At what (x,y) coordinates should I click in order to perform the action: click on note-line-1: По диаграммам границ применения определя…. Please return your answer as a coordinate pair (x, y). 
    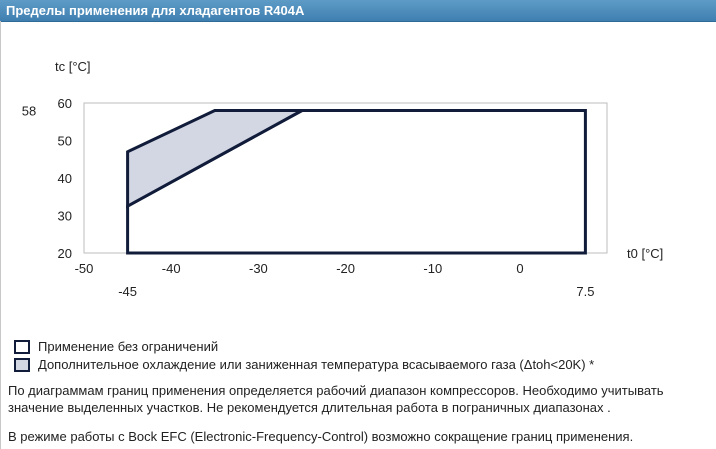
    Looking at the image, I should click on (336, 390).